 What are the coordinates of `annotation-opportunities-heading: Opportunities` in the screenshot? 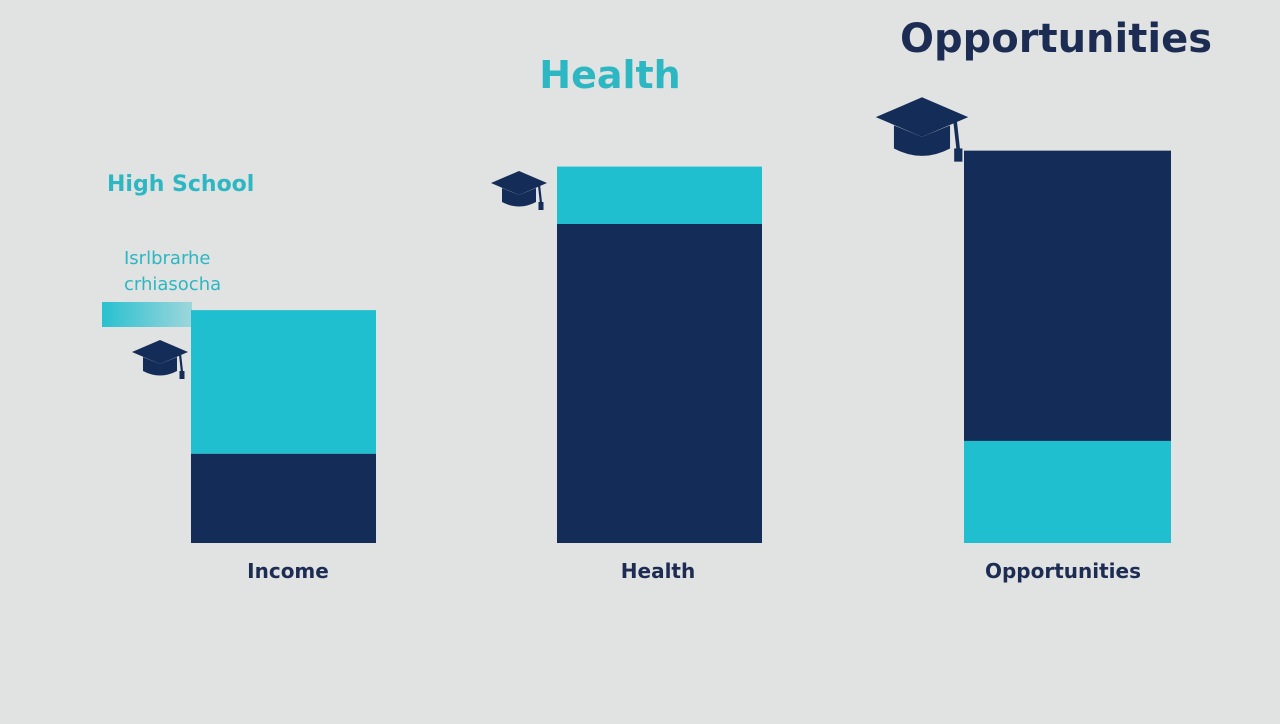 It's located at (1056, 39).